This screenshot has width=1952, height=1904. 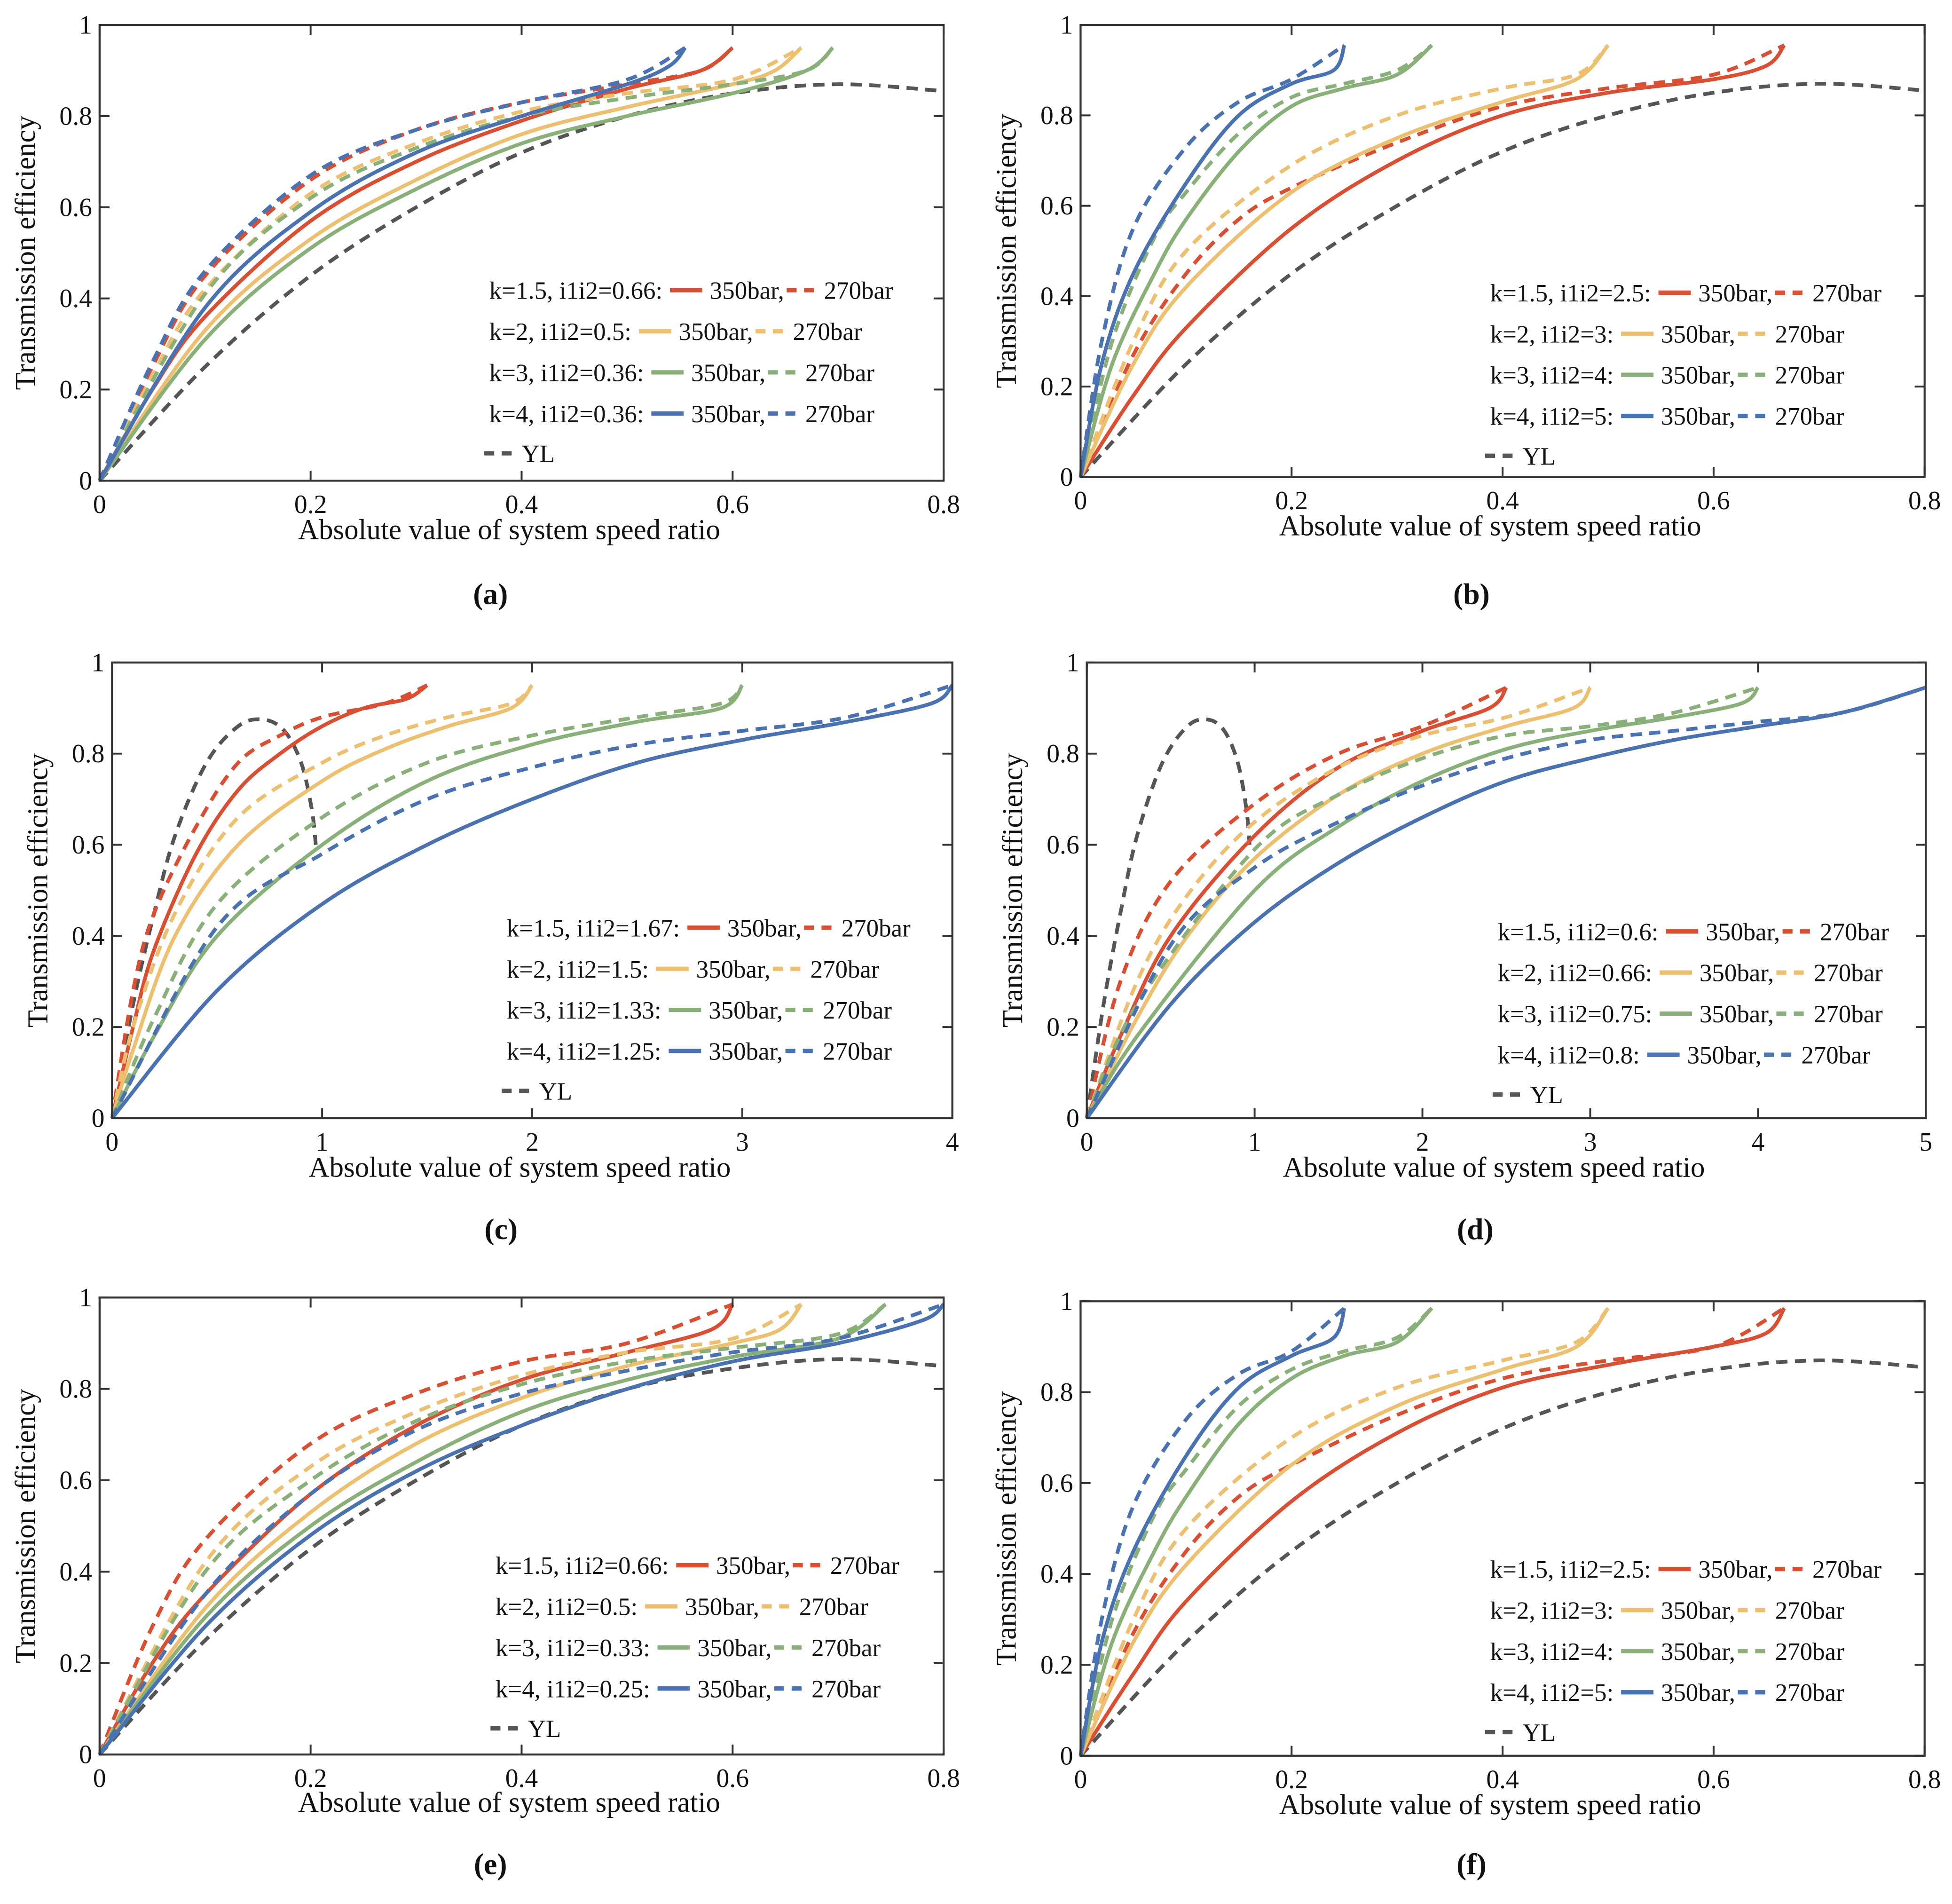 What do you see at coordinates (1575, 1015) in the screenshot?
I see `legend-label: k=3, i1i2=0.75:` at bounding box center [1575, 1015].